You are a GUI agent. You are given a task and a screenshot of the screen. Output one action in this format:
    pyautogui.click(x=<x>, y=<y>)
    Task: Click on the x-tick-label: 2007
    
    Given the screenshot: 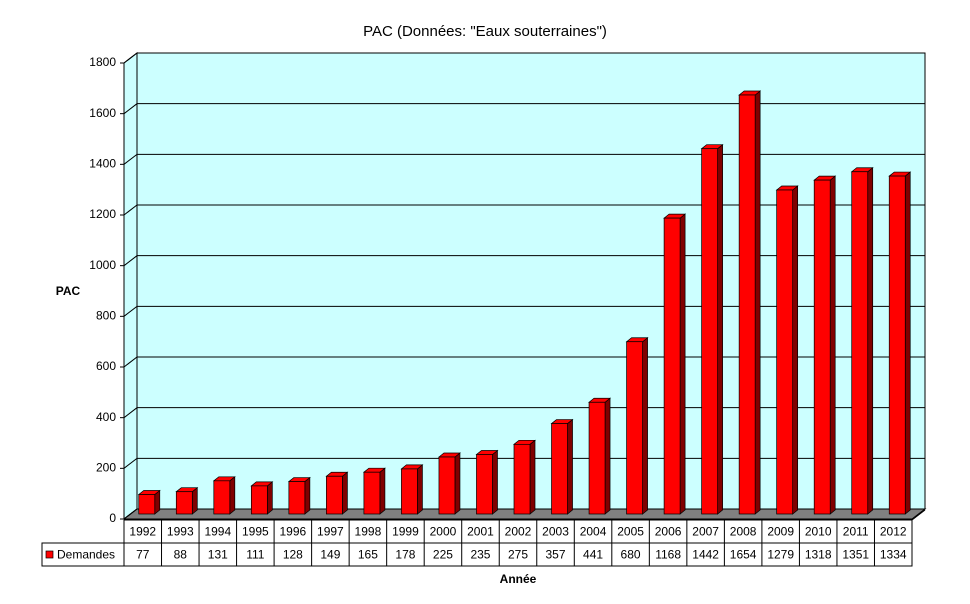 What is the action you would take?
    pyautogui.click(x=705, y=532)
    